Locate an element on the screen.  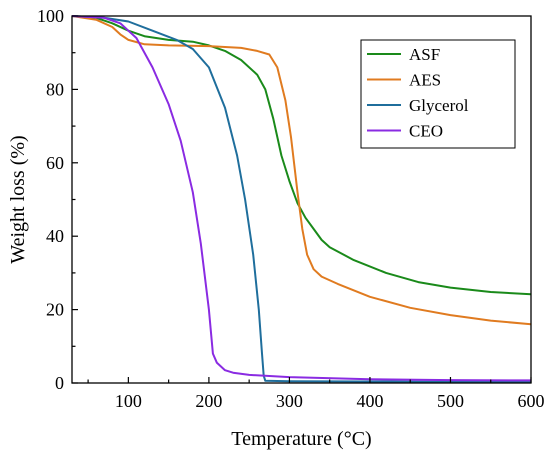
y-tick-label: 100 is located at coordinates (50, 16).